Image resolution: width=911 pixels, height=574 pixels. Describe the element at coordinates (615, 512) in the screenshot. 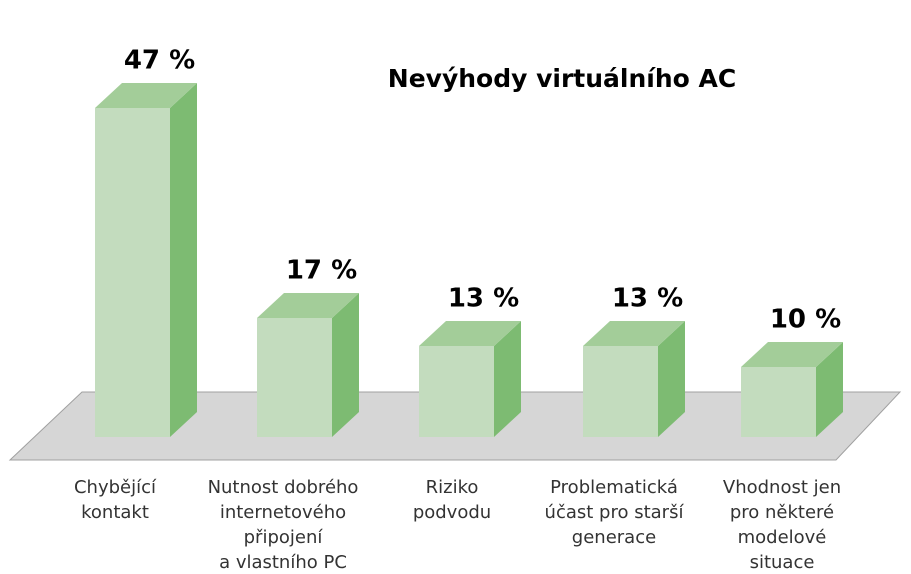

I see `x-tick-label: účast pro starší` at that location.